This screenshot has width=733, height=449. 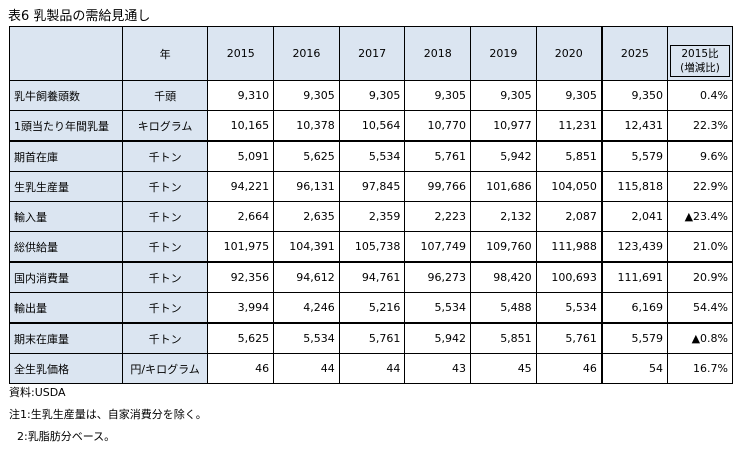 What do you see at coordinates (108, 414) in the screenshot?
I see `note-1: 注1:生乳生産量は、自家消費分を除く。` at bounding box center [108, 414].